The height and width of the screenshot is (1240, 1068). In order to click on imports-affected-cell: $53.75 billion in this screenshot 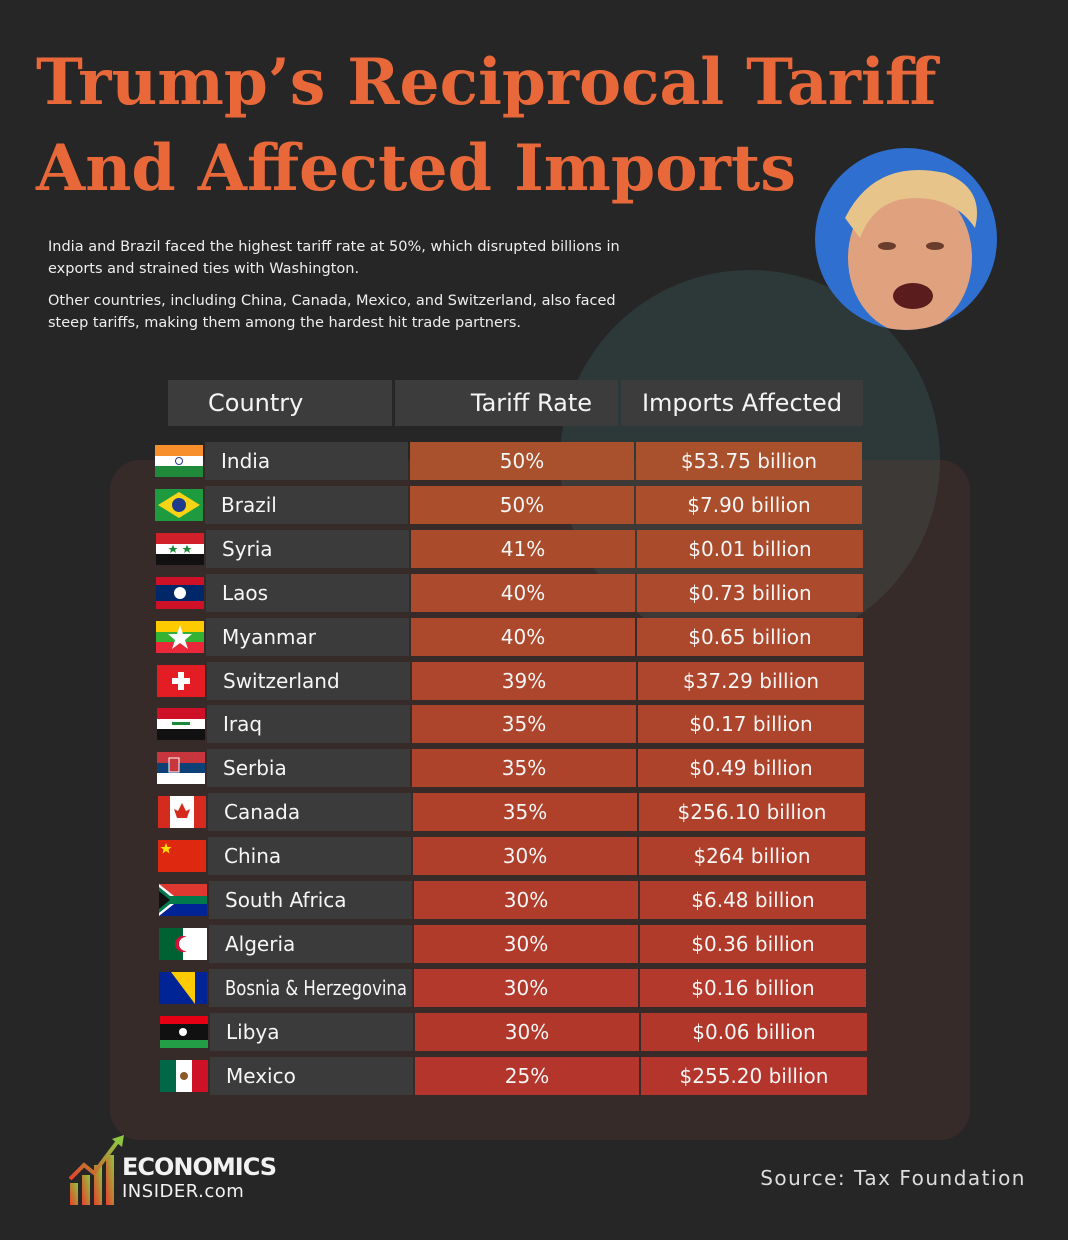, I will do `click(749, 461)`.